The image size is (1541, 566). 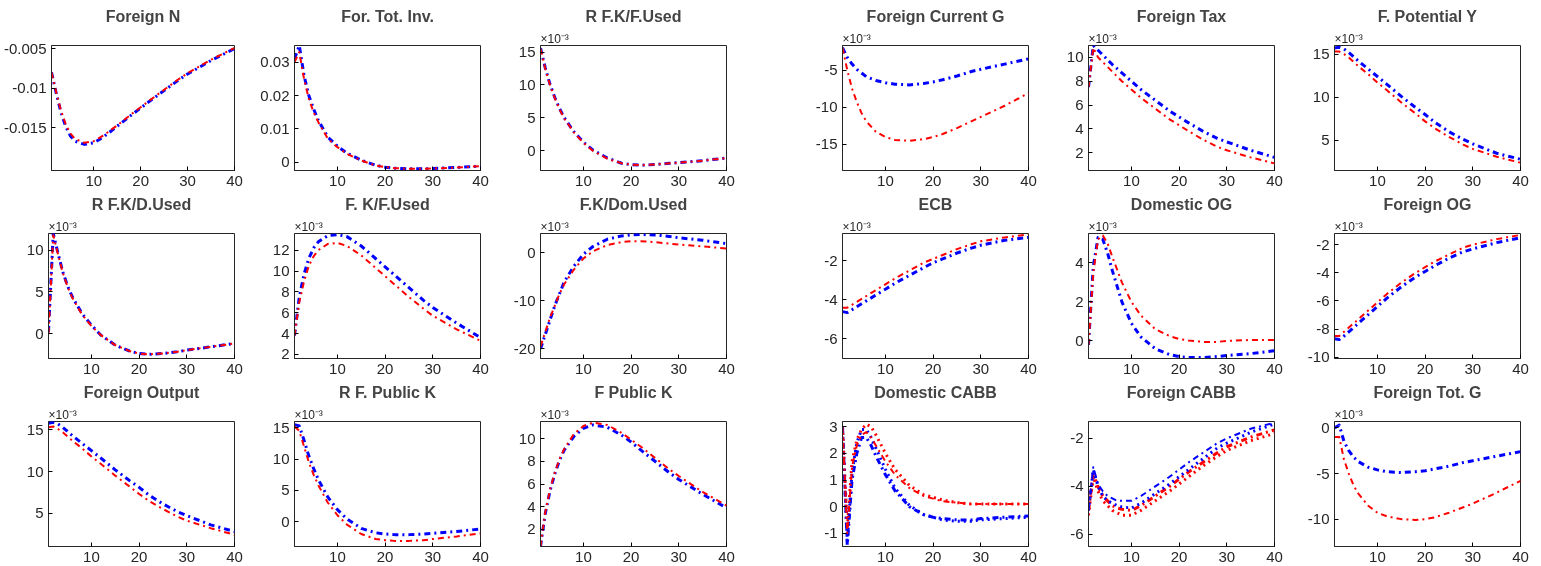 I want to click on y-tick-label: -4, so click(x=831, y=299).